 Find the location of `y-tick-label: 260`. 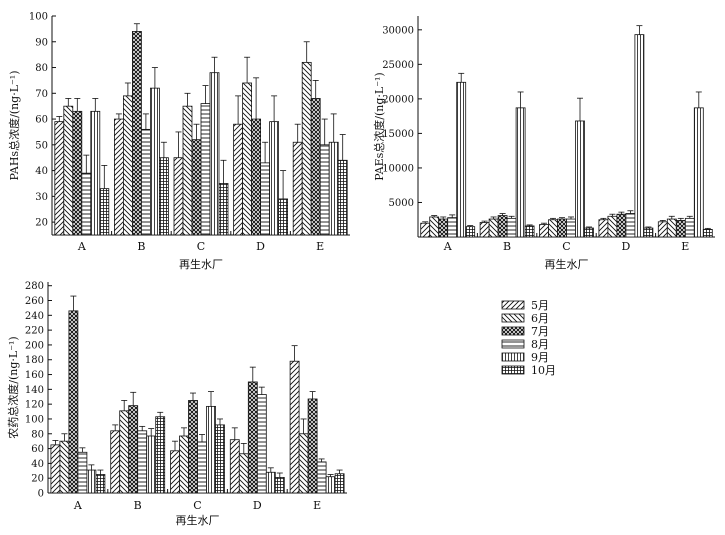

y-tick-label: 260 is located at coordinates (34, 301).